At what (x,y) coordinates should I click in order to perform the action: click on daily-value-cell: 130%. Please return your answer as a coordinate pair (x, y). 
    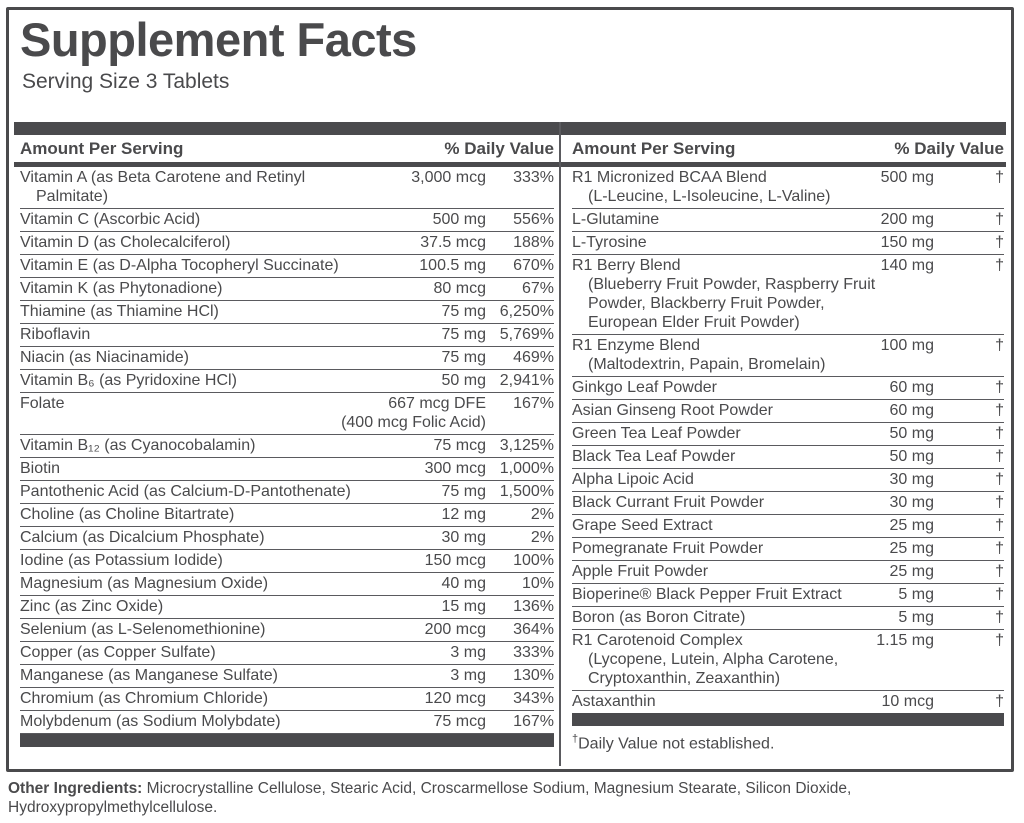
    Looking at the image, I should click on (533, 675).